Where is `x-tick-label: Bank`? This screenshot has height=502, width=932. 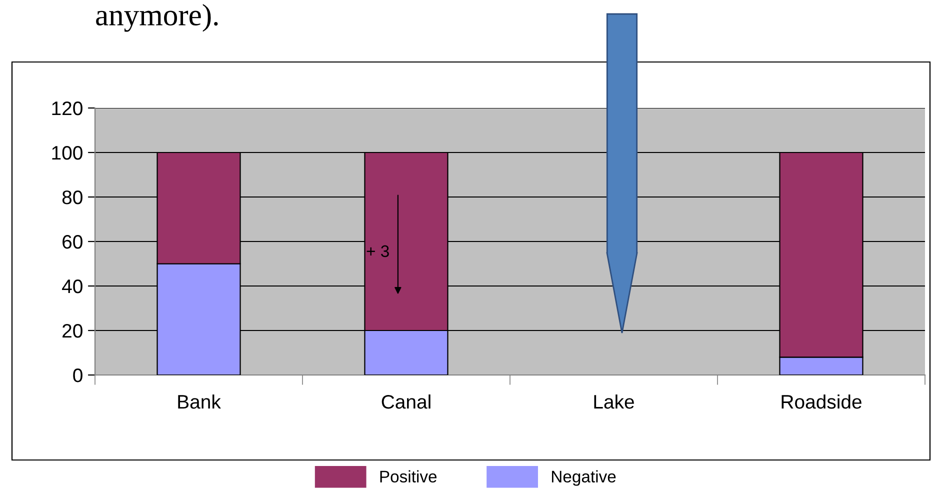 x-tick-label: Bank is located at coordinates (199, 401).